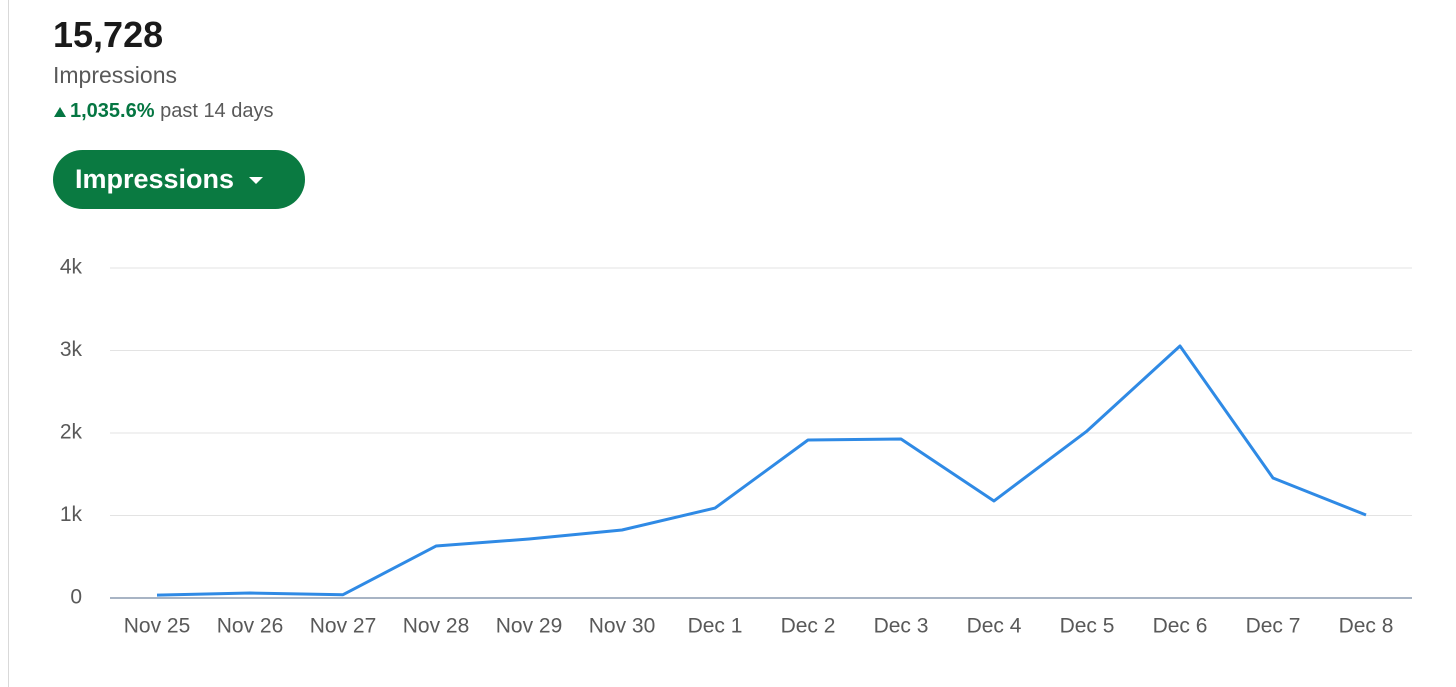 This screenshot has height=687, width=1456. I want to click on x-tick-label: Nov 30, so click(622, 626).